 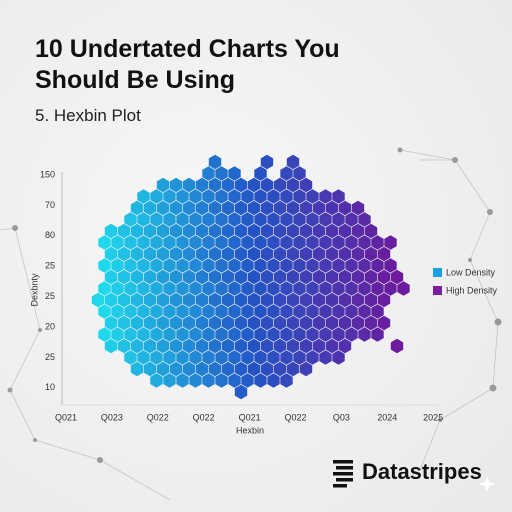 What do you see at coordinates (295, 417) in the screenshot?
I see `x-tick-label: Q022` at bounding box center [295, 417].